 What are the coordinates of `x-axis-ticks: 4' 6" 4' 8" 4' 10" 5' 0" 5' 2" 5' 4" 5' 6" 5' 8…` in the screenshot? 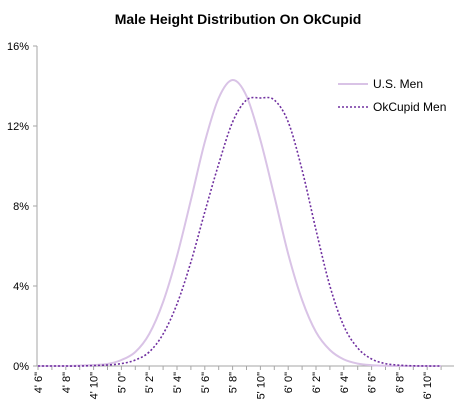 It's located at (237, 383).